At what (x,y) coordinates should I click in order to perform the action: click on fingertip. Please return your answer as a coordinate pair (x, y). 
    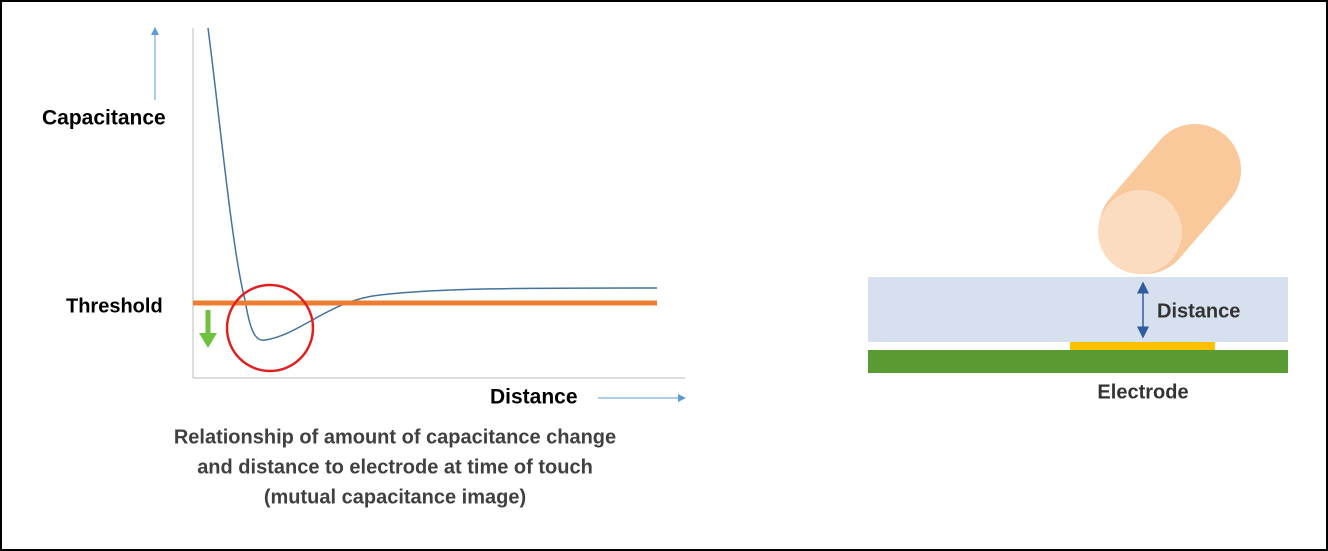
    Looking at the image, I should click on (1140, 232).